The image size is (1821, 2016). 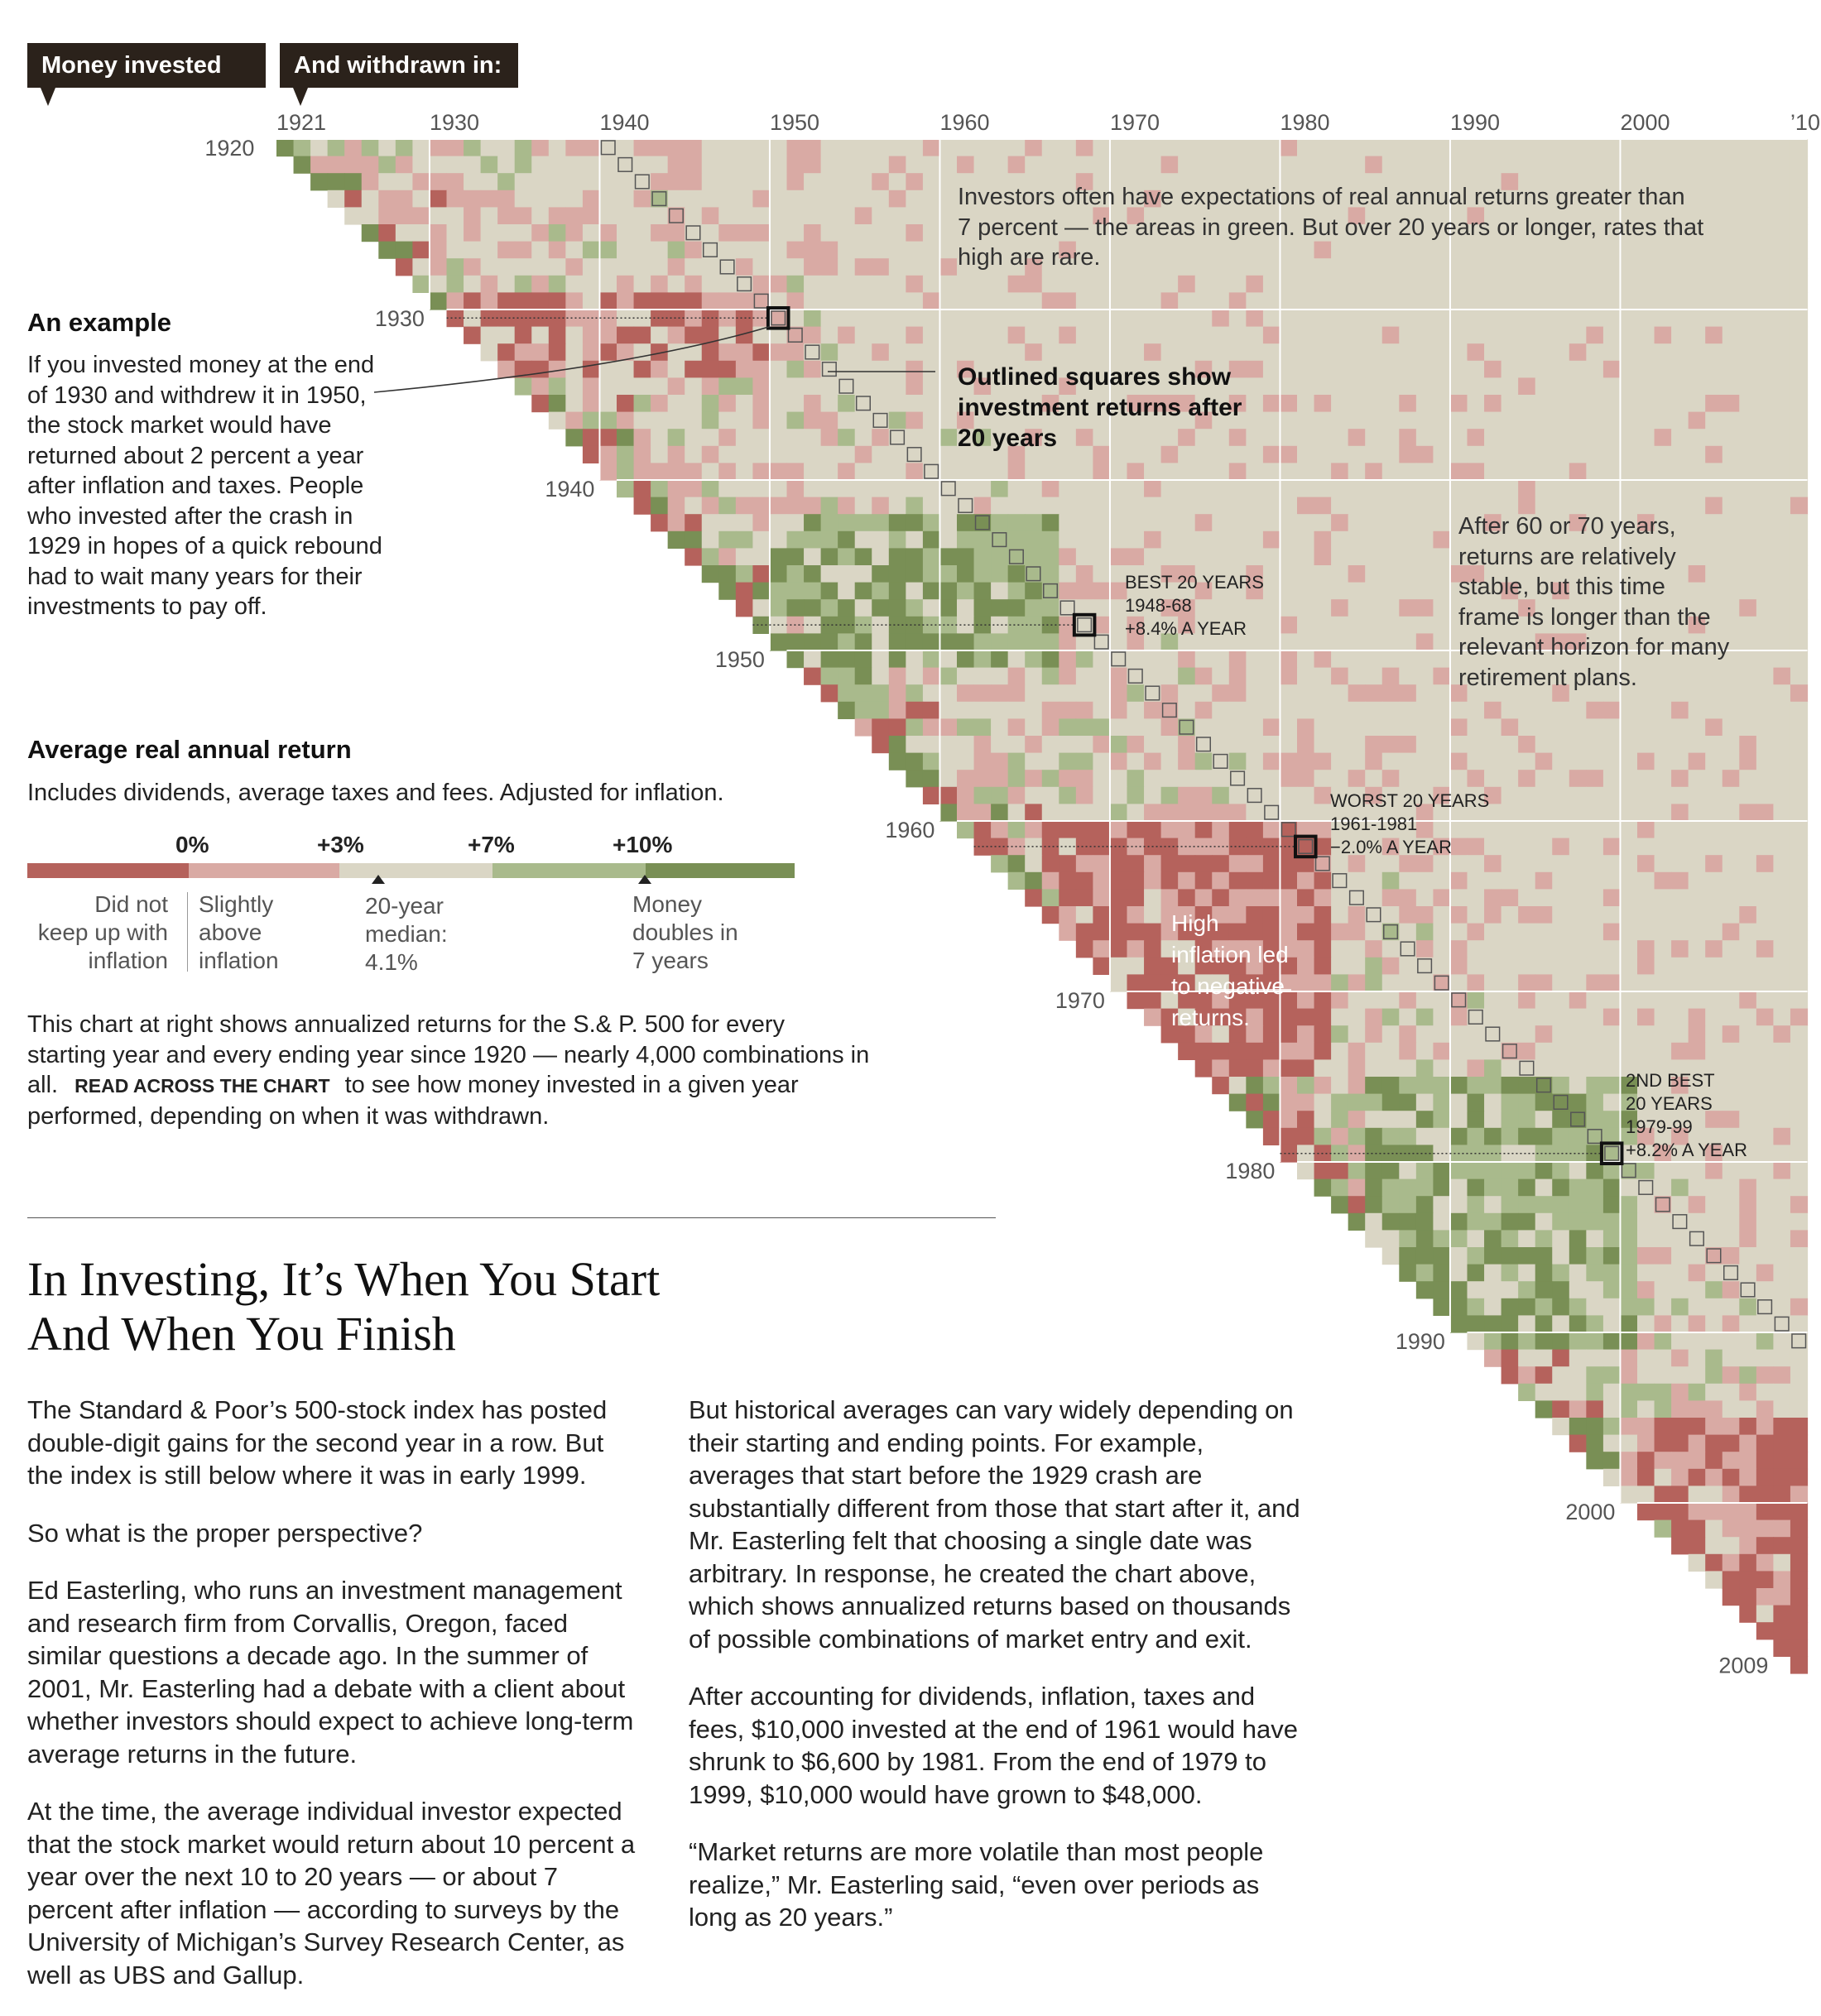 What do you see at coordinates (794, 122) in the screenshot?
I see `x-tick-label: 1950` at bounding box center [794, 122].